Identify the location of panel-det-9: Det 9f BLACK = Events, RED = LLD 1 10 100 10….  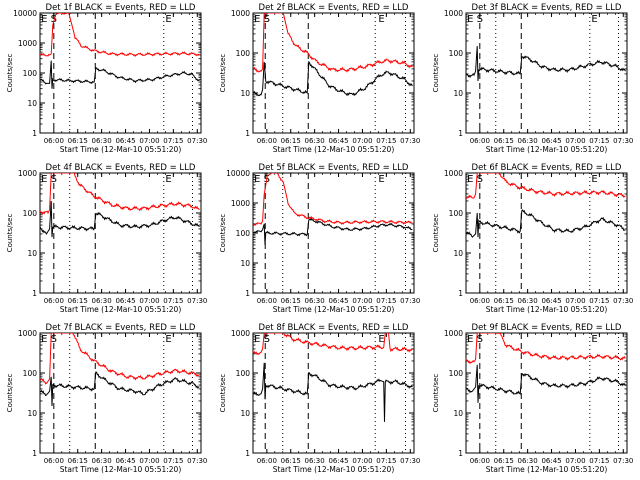
(532, 398).